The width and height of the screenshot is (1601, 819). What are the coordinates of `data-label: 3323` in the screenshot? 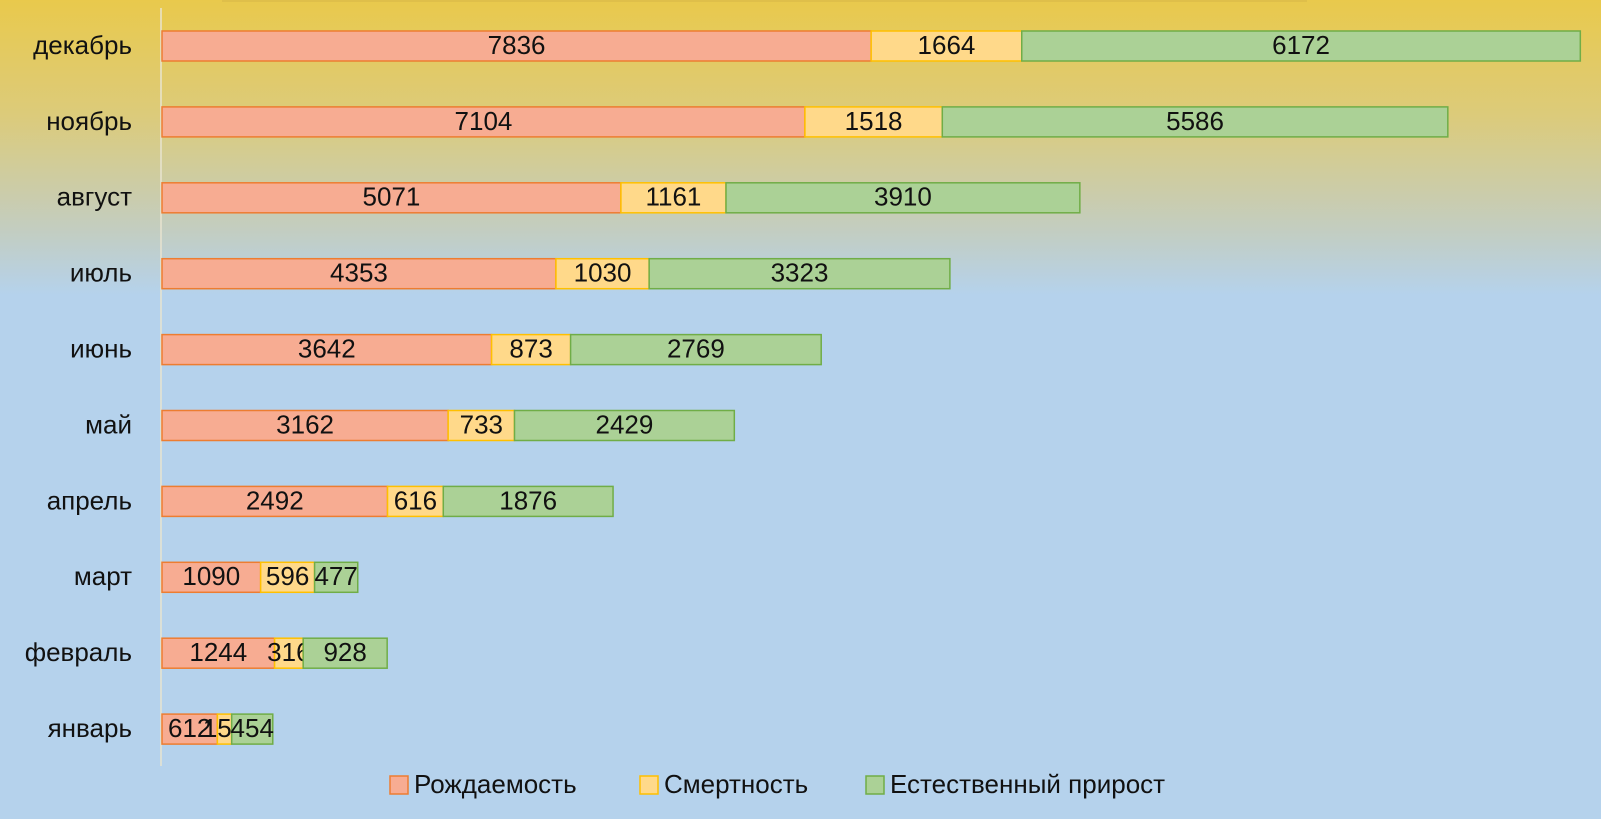 It's located at (800, 273).